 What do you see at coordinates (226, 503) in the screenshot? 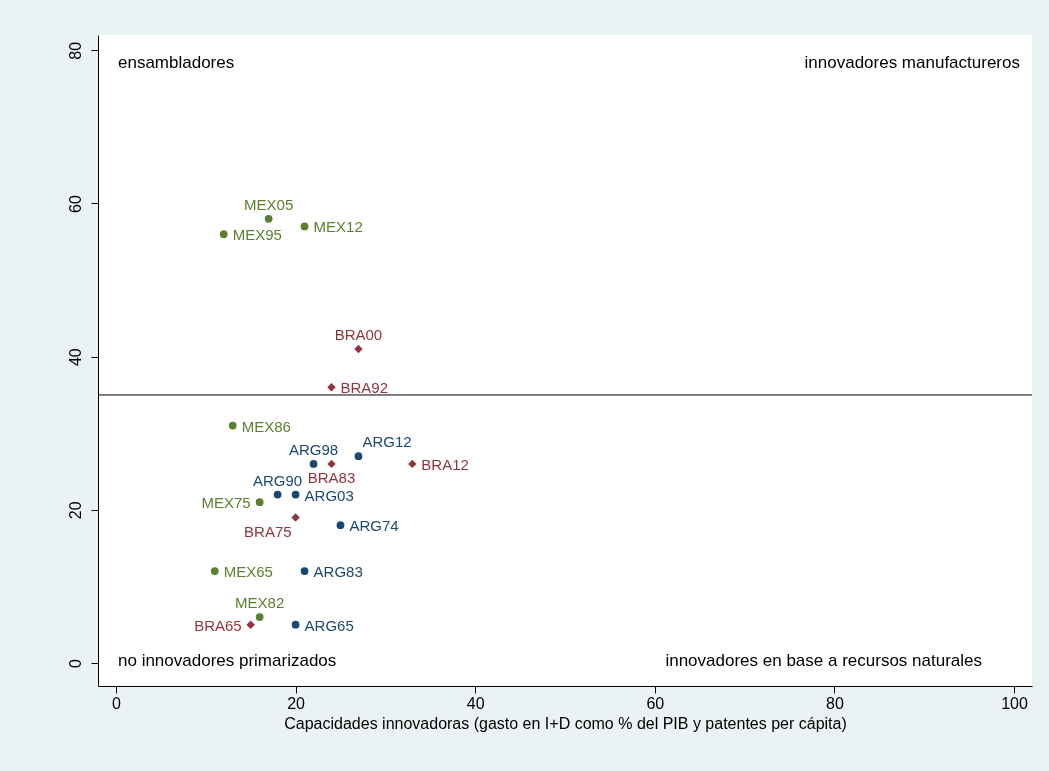
I see `annotation: MEX75` at bounding box center [226, 503].